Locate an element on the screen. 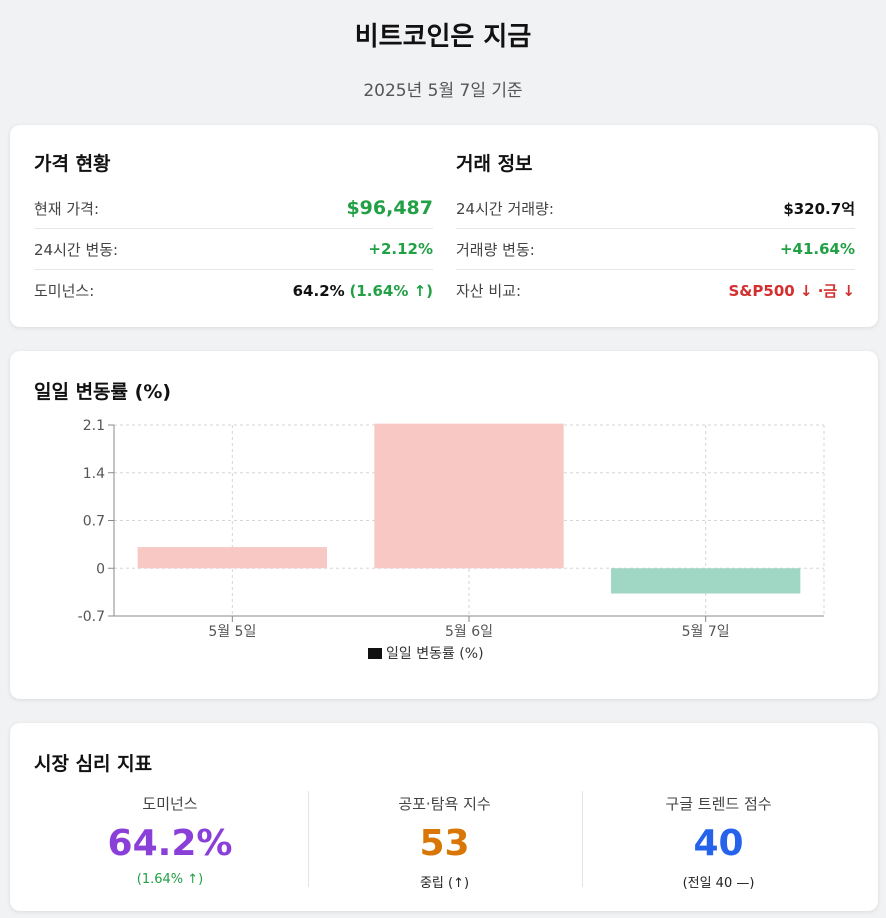 Image resolution: width=886 pixels, height=918 pixels. y-tick-label: 0.7 is located at coordinates (94, 522).